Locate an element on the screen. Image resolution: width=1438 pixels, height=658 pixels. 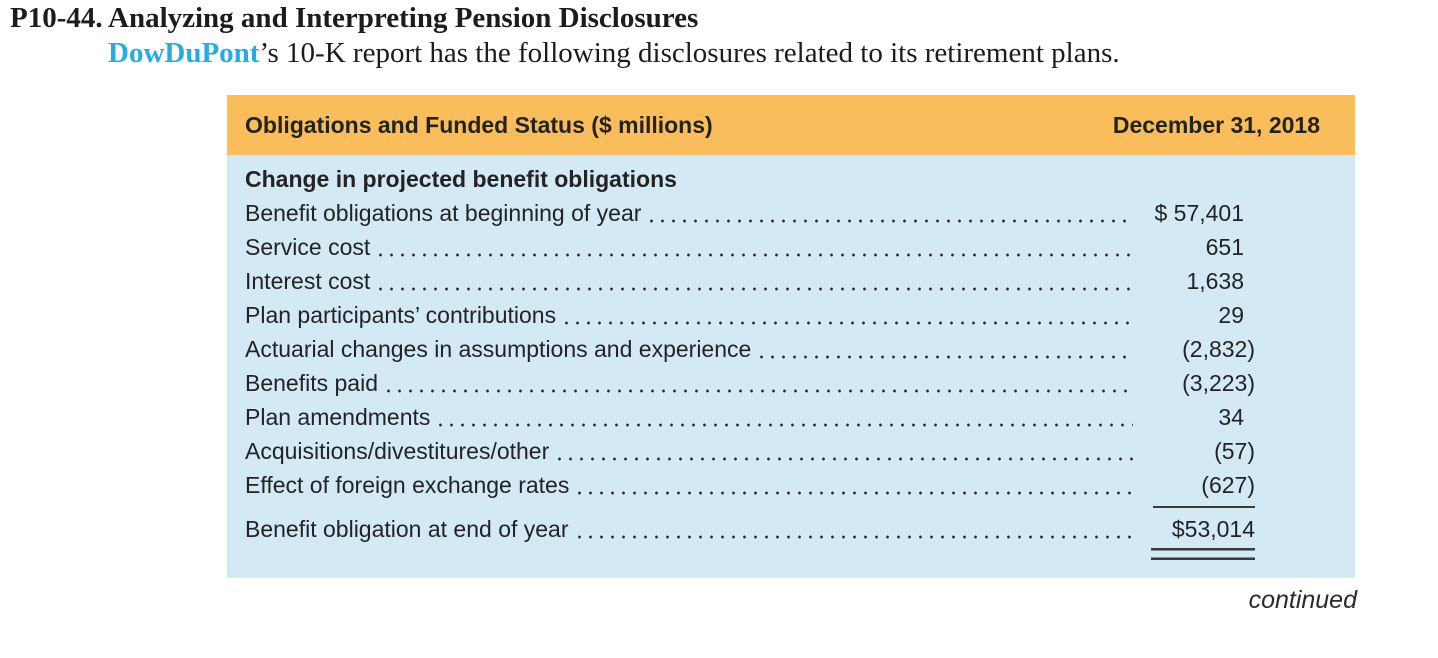
table-row: Benefits paid (3,223) is located at coordinates (750, 383).